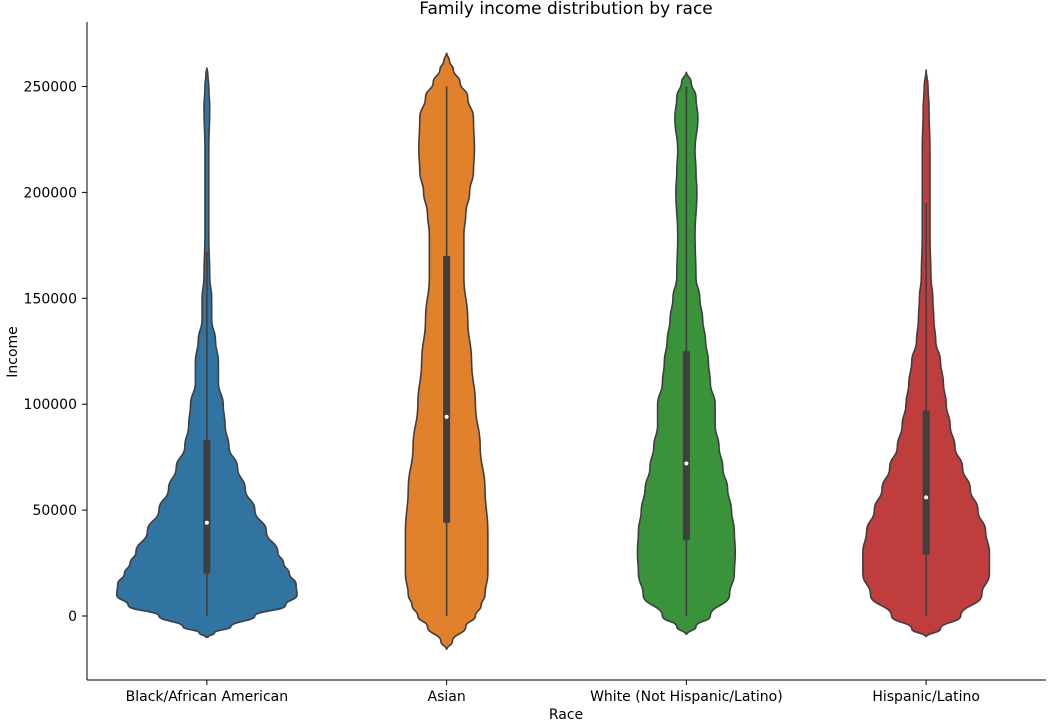 The height and width of the screenshot is (725, 1055). What do you see at coordinates (207, 697) in the screenshot?
I see `x-tick-label: Black/African American` at bounding box center [207, 697].